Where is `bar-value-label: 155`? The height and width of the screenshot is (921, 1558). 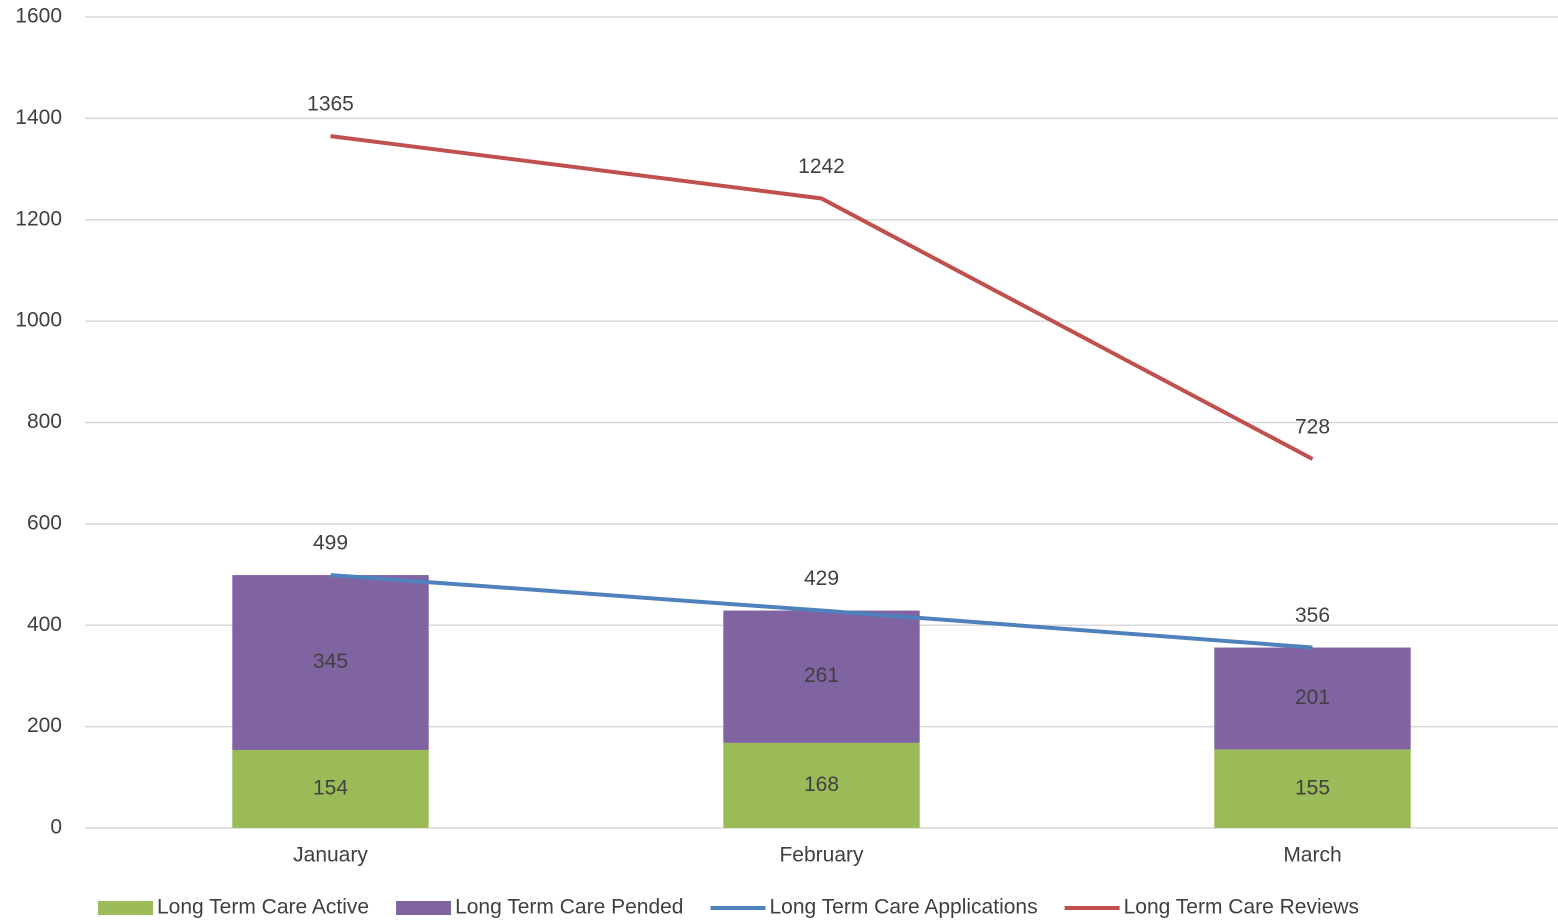
bar-value-label: 155 is located at coordinates (1312, 787).